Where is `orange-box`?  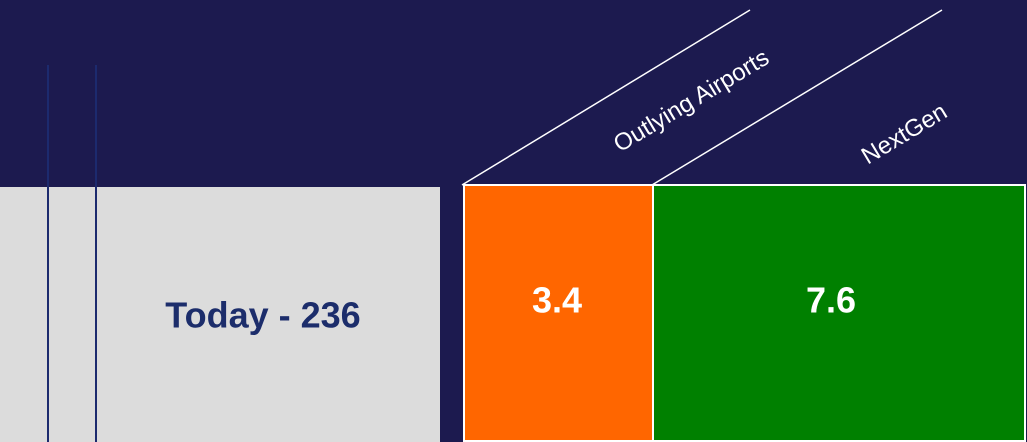 orange-box is located at coordinates (558, 313).